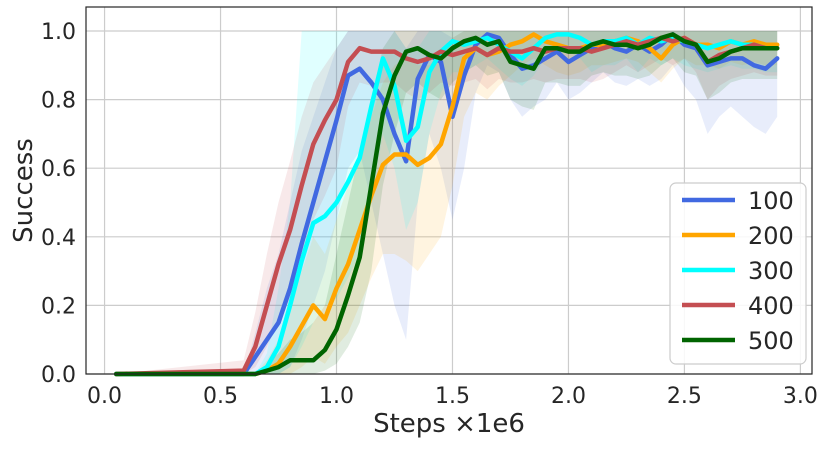 The image size is (831, 449). Describe the element at coordinates (684, 396) in the screenshot. I see `x-tick-label: 2.5` at that location.